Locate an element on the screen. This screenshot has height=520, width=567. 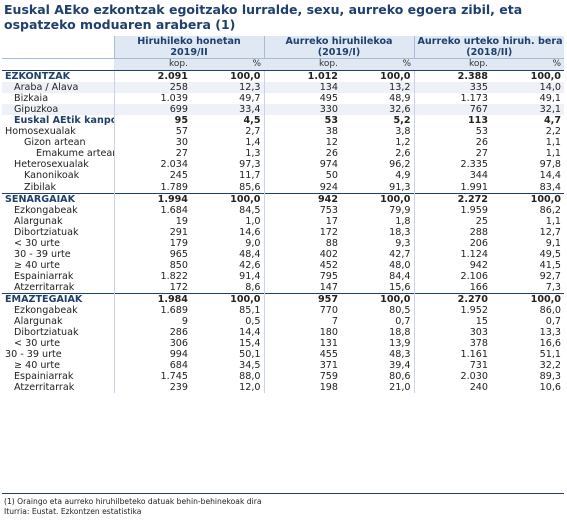
cell-count: 179 is located at coordinates (152, 243).